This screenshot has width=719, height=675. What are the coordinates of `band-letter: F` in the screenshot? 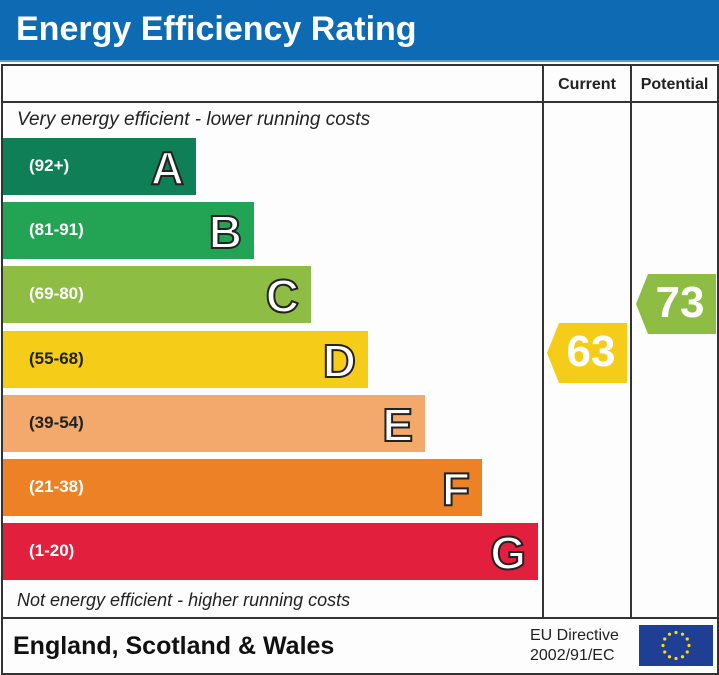 It's located at (456, 489).